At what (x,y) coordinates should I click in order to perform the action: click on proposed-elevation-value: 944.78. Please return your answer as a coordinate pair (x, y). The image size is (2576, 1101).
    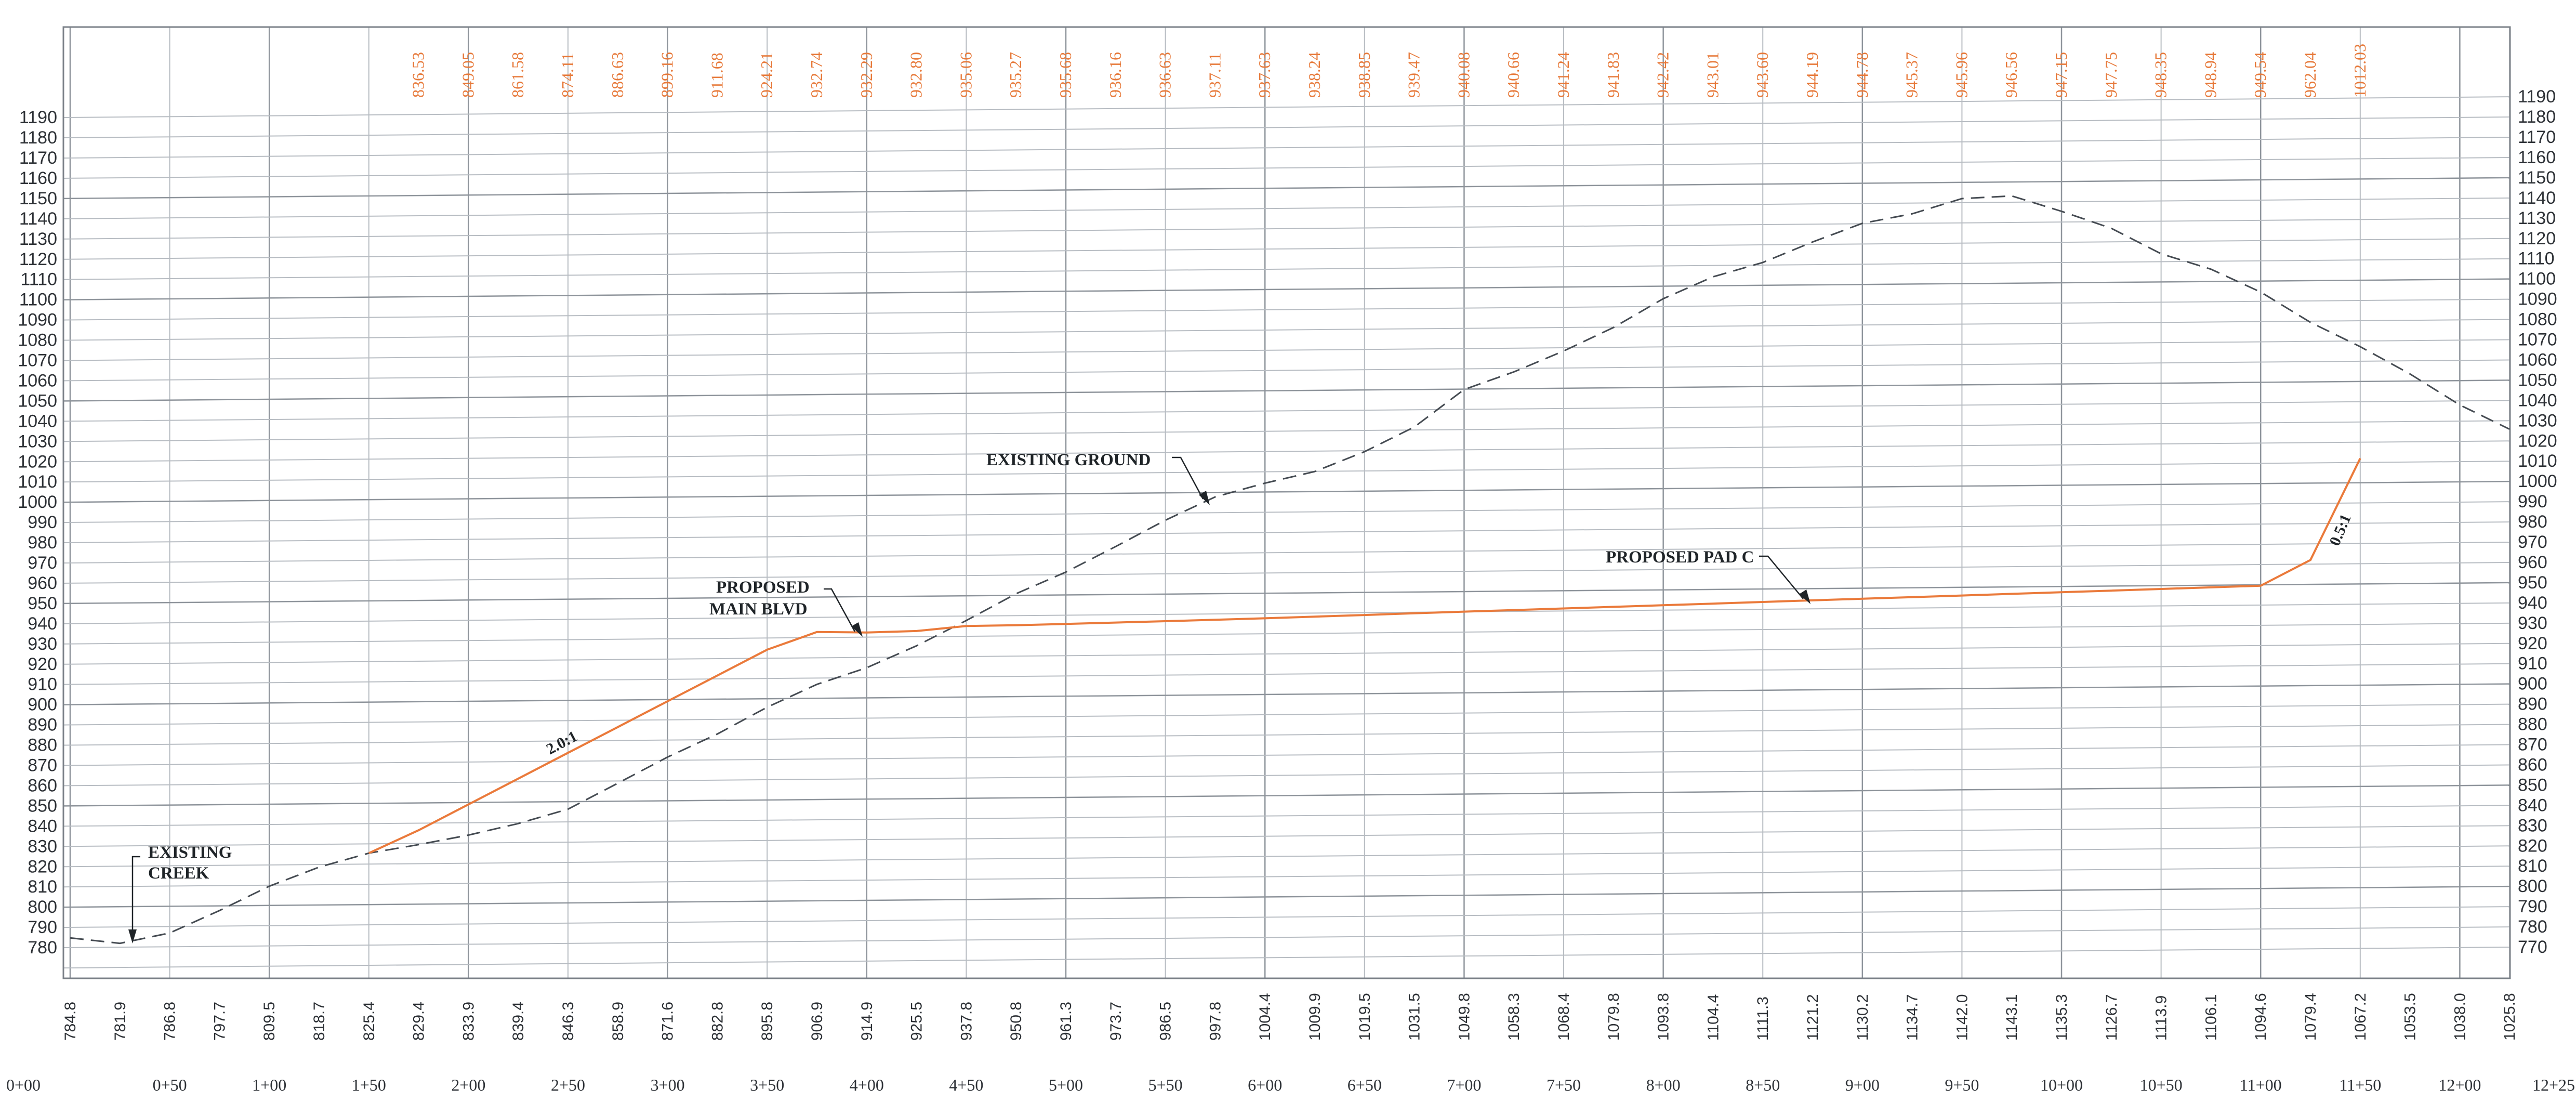
    Looking at the image, I should click on (1862, 75).